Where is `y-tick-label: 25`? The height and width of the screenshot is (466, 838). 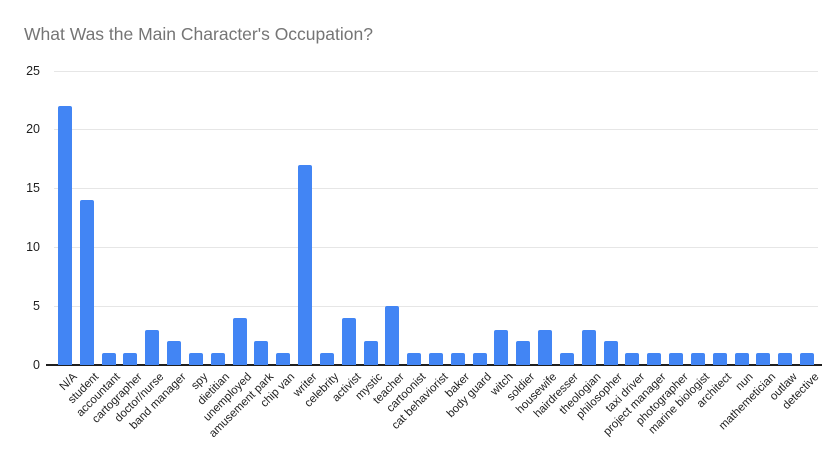 y-tick-label: 25 is located at coordinates (33, 70).